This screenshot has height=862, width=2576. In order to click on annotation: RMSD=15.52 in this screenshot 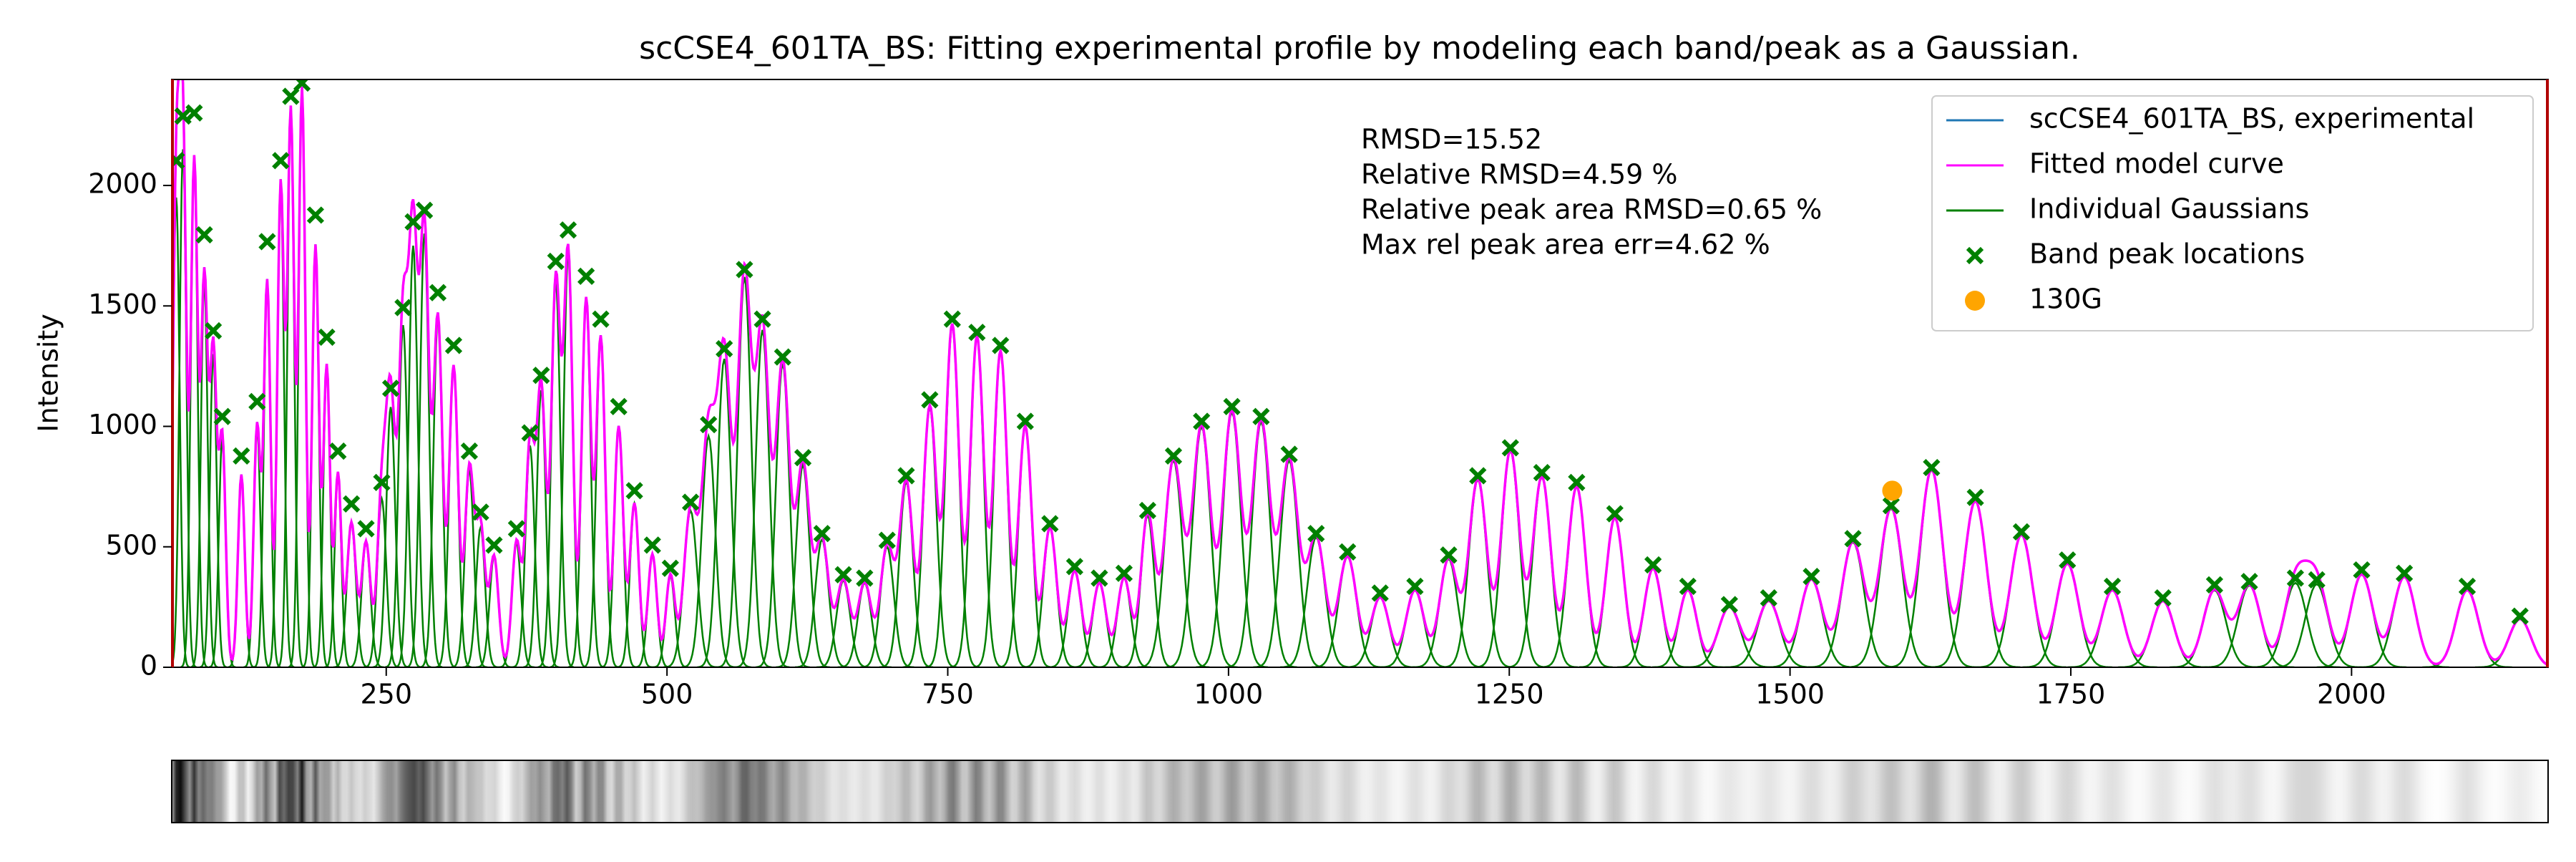, I will do `click(1451, 139)`.